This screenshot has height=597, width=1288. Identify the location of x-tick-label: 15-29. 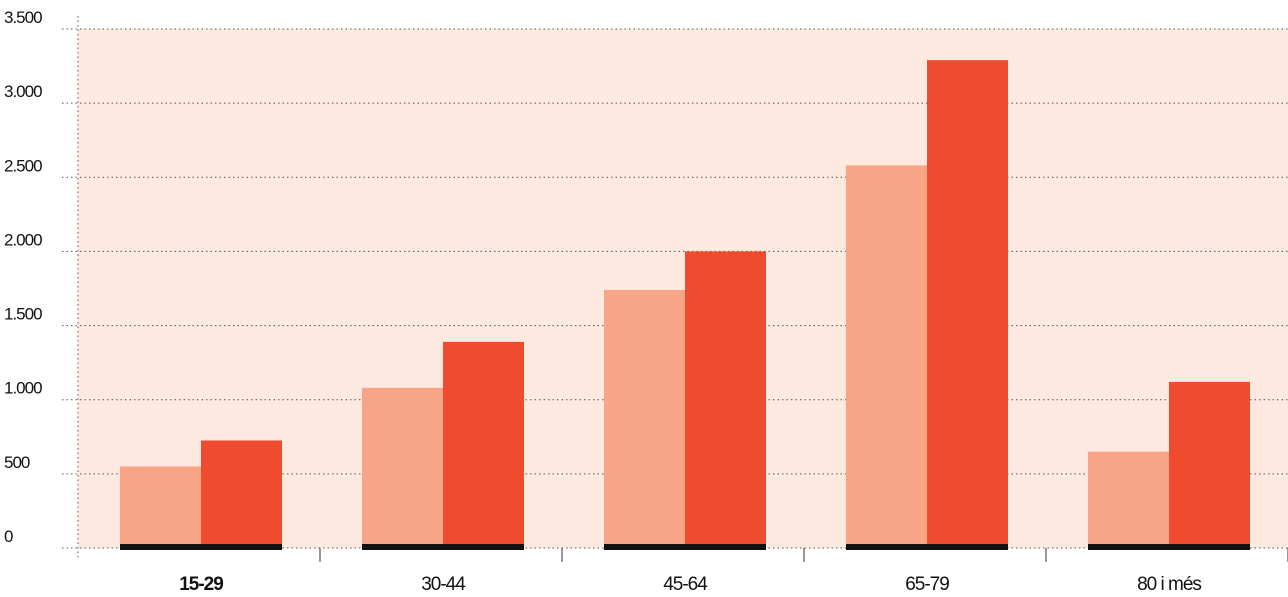
(201, 584).